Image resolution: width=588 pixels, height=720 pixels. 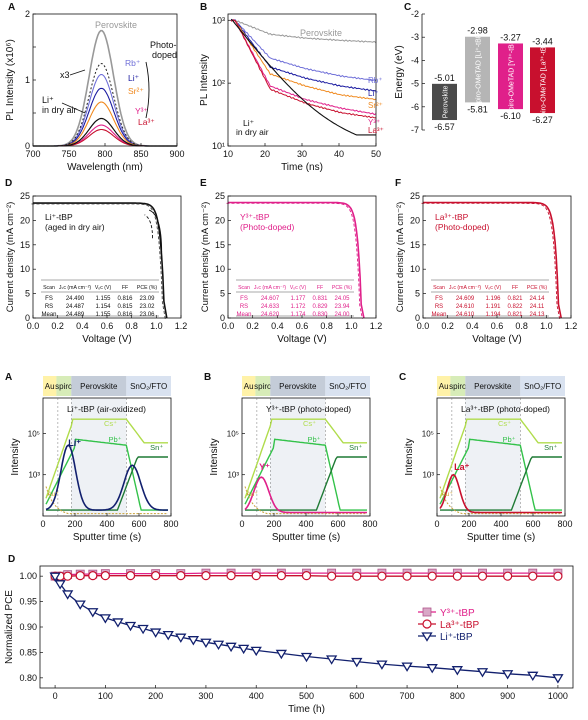 I want to click on x-axis-label: Sputter time (s), so click(x=501, y=537).